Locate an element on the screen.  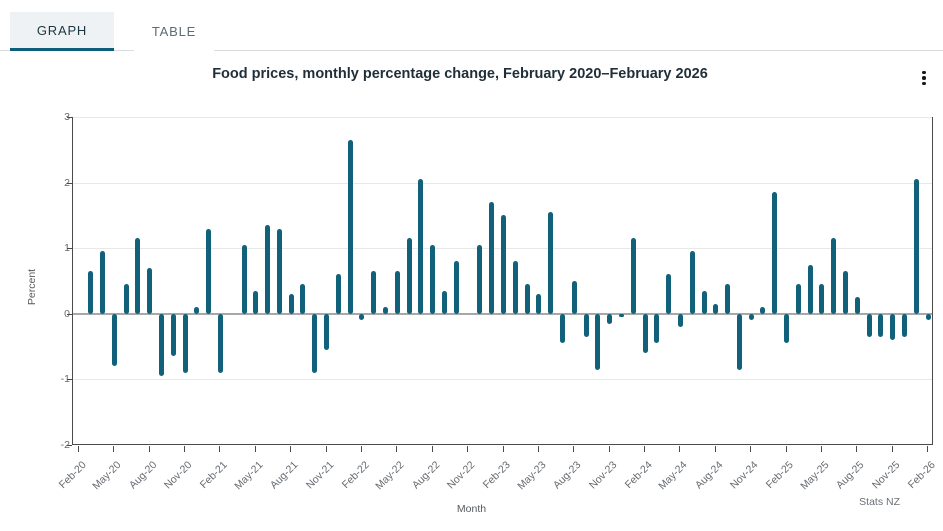
x-tick-label: Aug-20 is located at coordinates (143, 475).